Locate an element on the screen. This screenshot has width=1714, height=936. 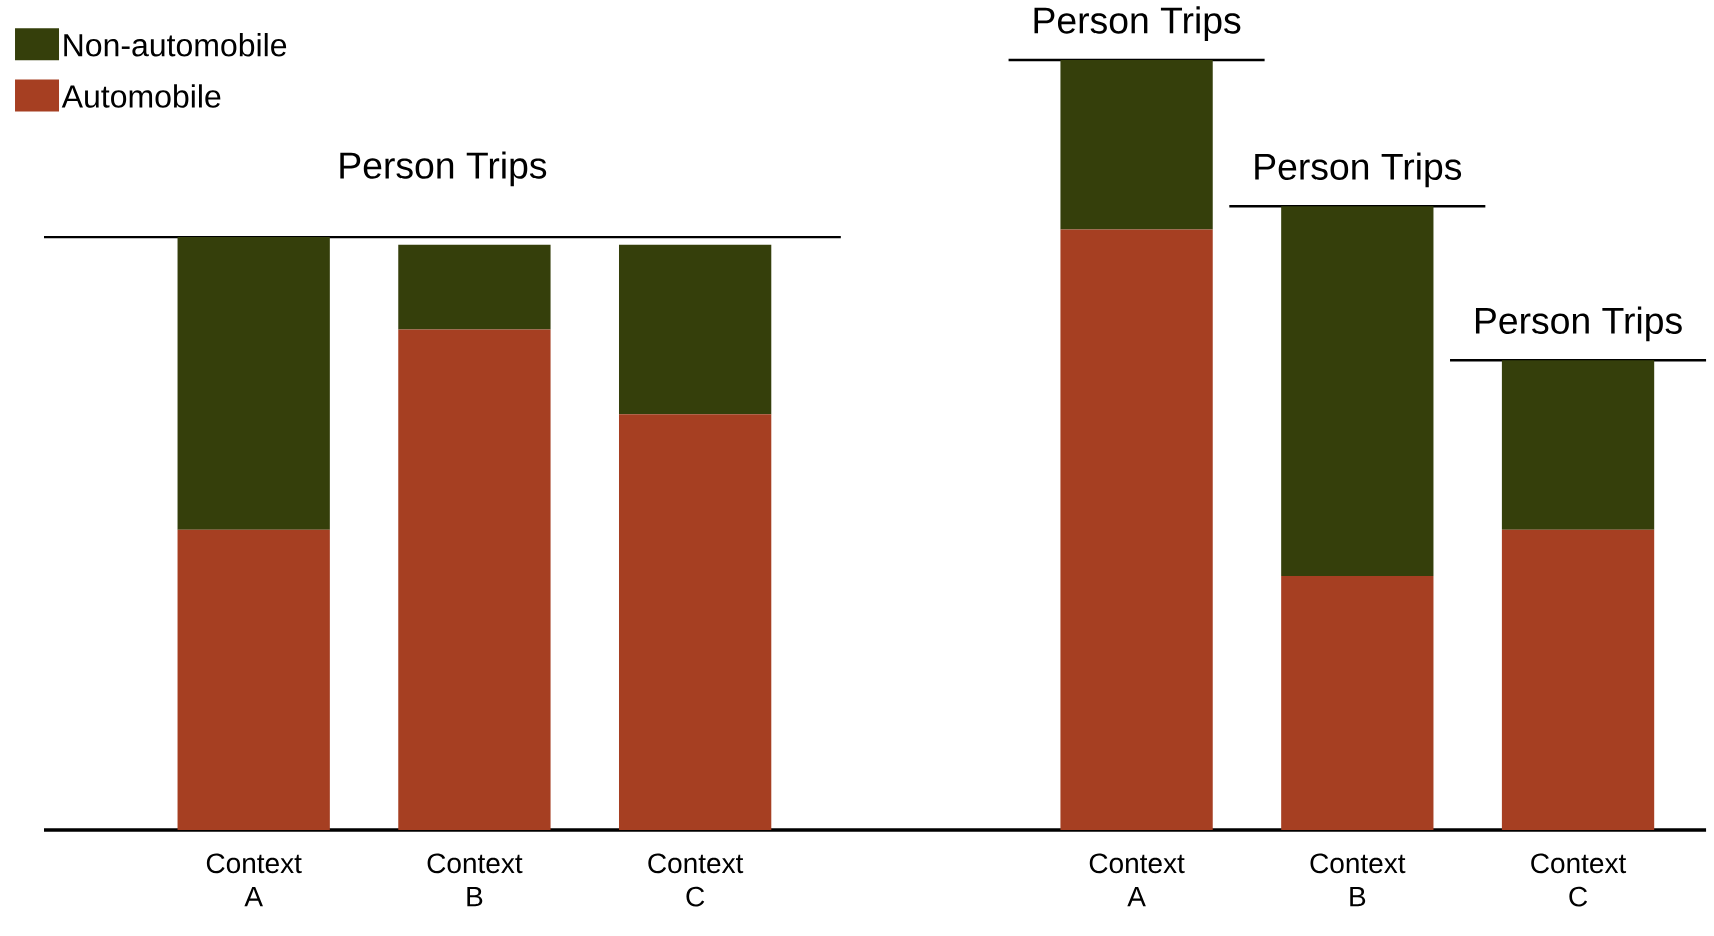
ref-line-label: Person Trips is located at coordinates (443, 169).